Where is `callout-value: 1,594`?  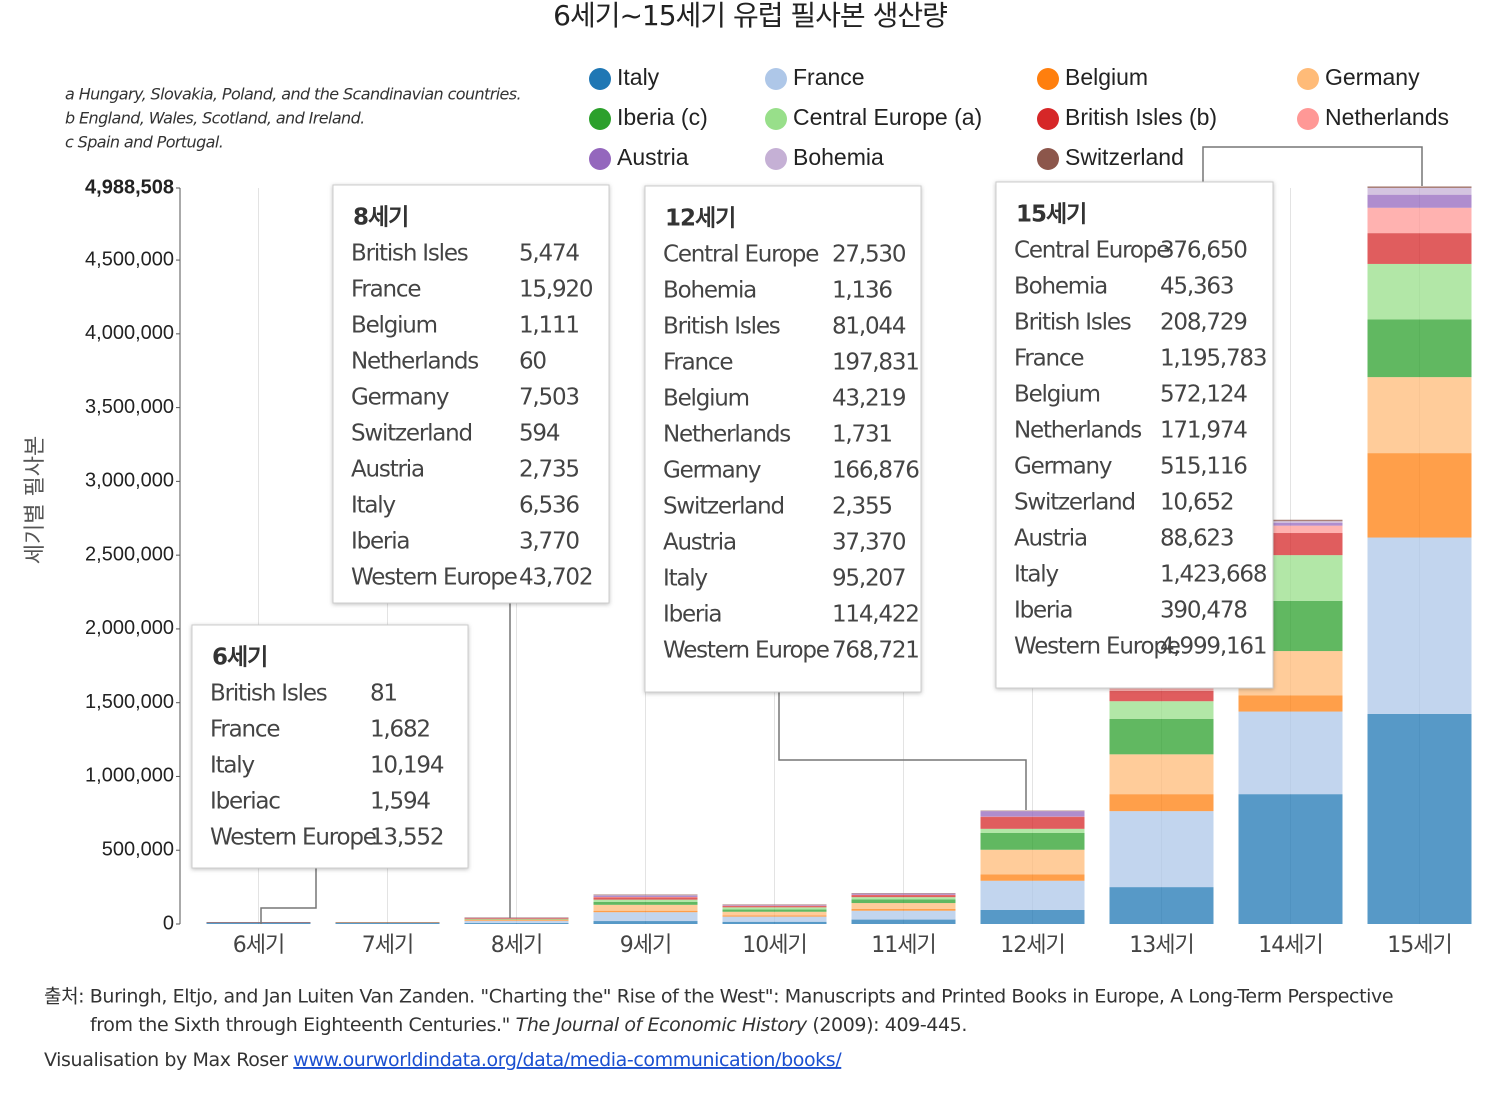
callout-value: 1,594 is located at coordinates (400, 802).